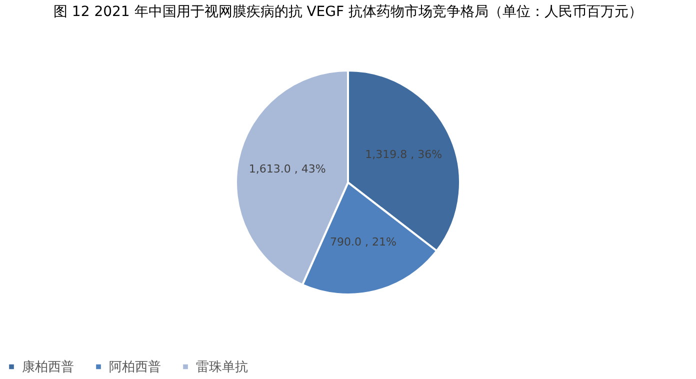 The height and width of the screenshot is (379, 696). I want to click on legend-label: 康柏西普, so click(48, 366).